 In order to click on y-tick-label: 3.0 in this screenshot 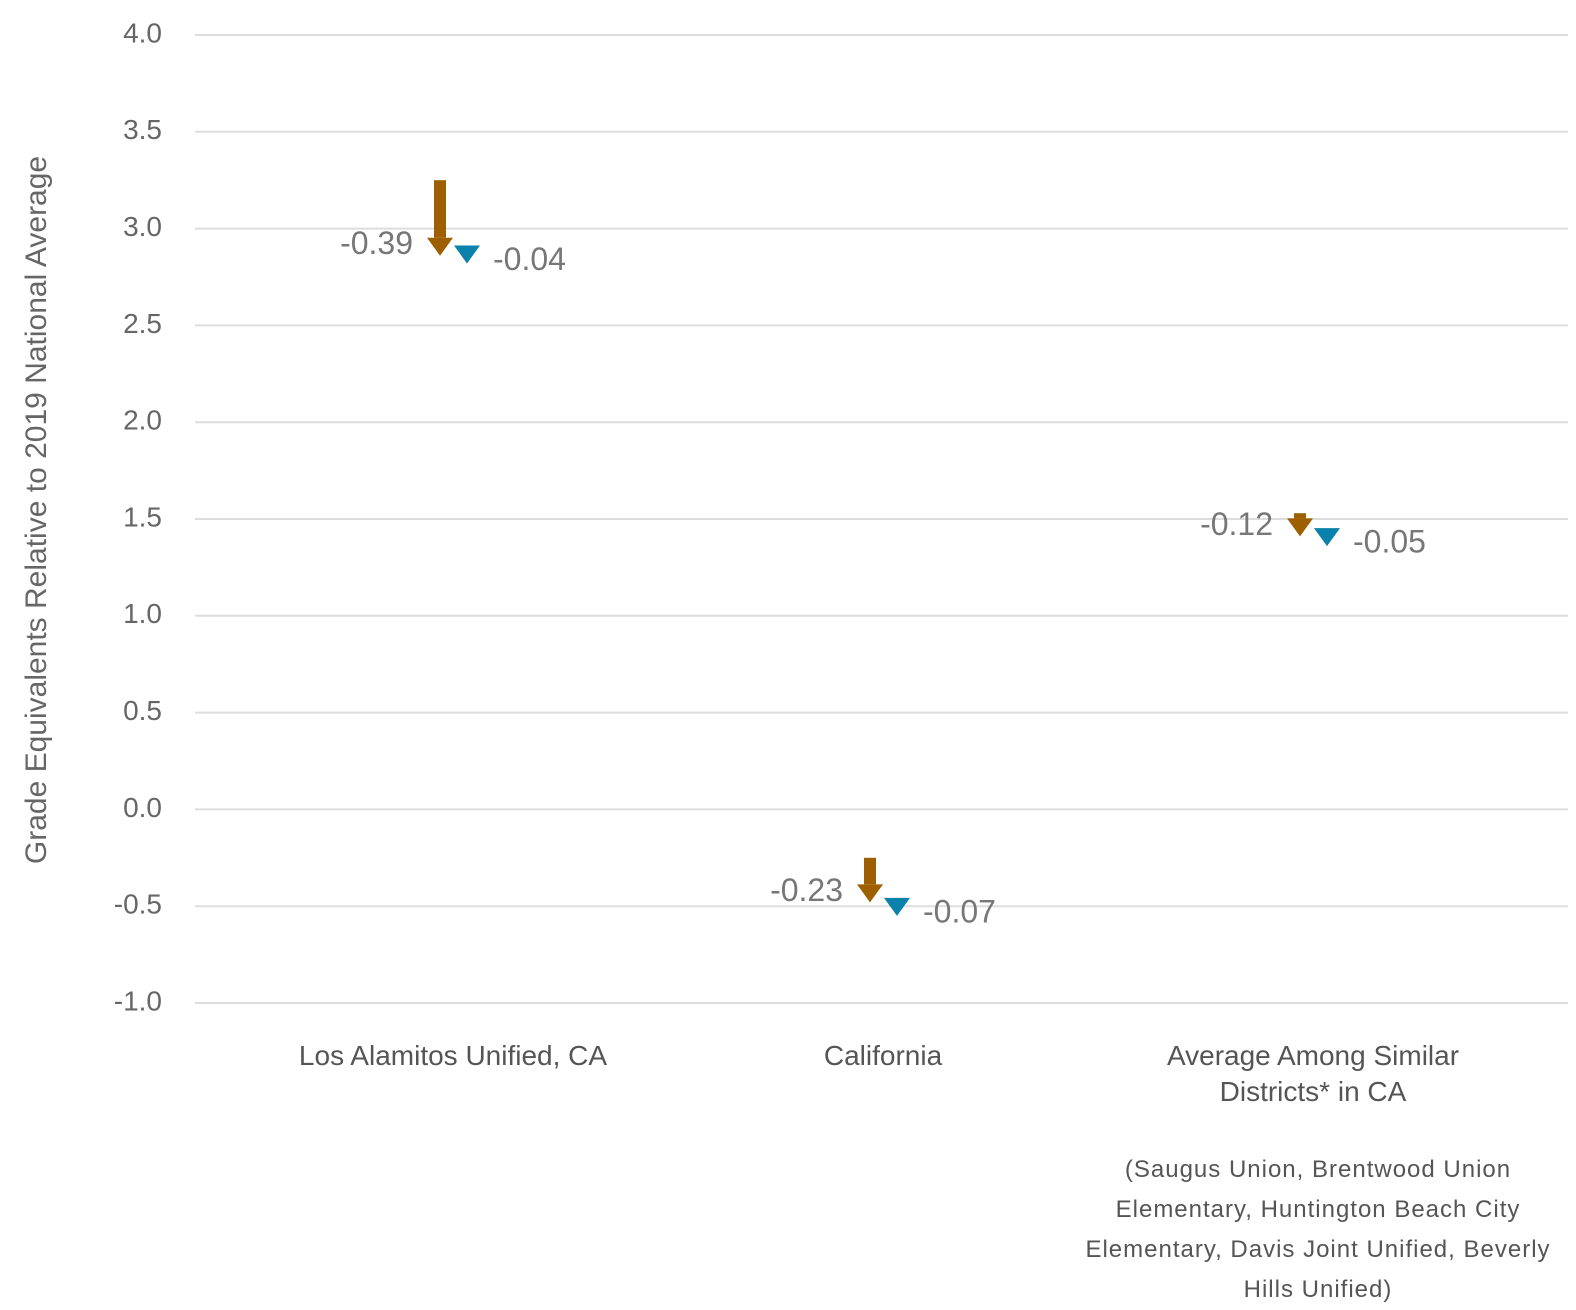, I will do `click(142, 226)`.